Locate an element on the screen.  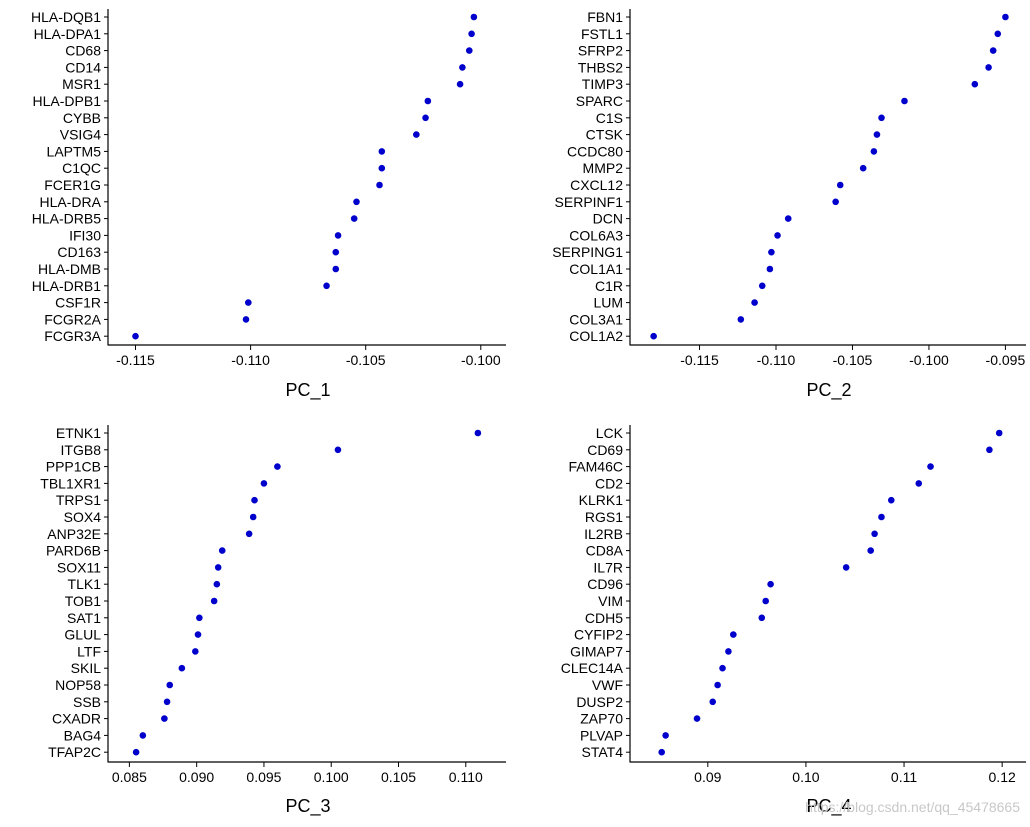
y-tick-label: TOB1 is located at coordinates (83, 601).